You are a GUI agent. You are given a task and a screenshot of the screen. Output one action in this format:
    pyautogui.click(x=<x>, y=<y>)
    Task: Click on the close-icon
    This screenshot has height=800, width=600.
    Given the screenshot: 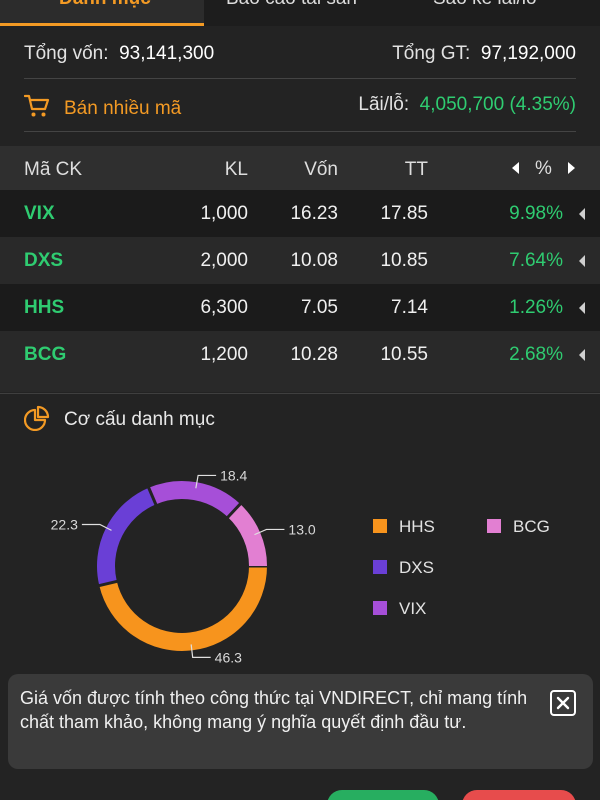 What is the action you would take?
    pyautogui.click(x=563, y=703)
    